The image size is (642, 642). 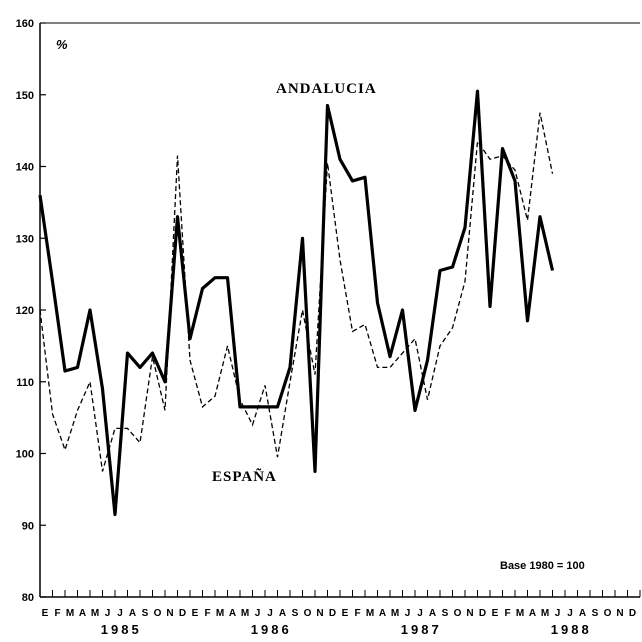 What do you see at coordinates (571, 629) in the screenshot?
I see `year-label: 1988` at bounding box center [571, 629].